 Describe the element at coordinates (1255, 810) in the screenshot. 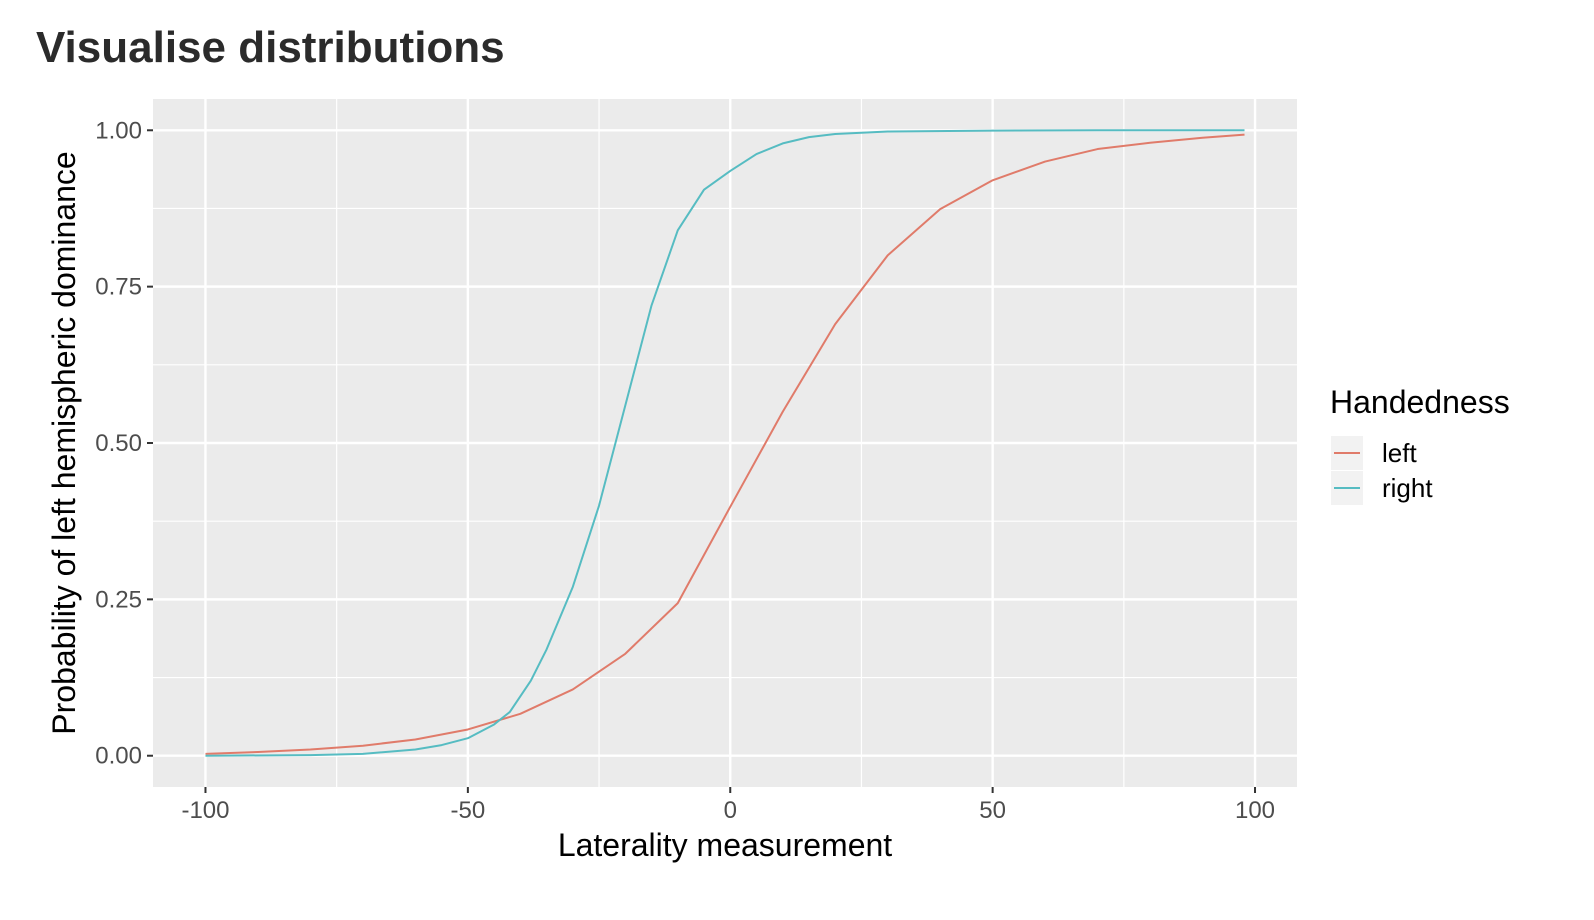

I see `x-tick-label: 100` at that location.